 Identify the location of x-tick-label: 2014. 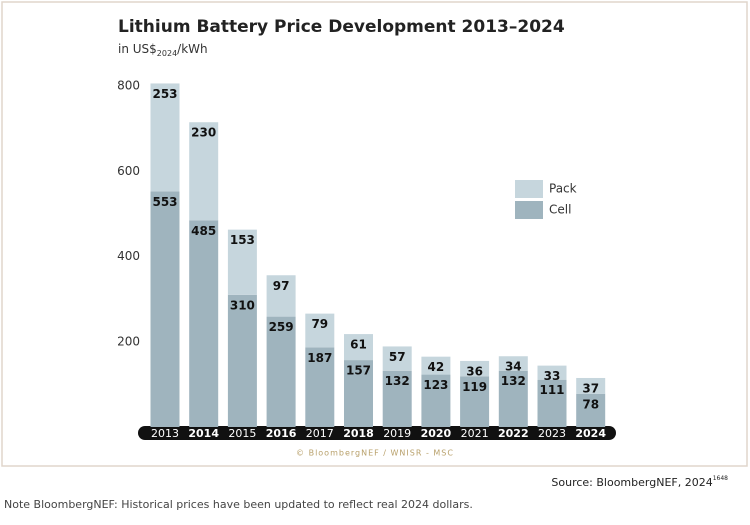
(203, 433).